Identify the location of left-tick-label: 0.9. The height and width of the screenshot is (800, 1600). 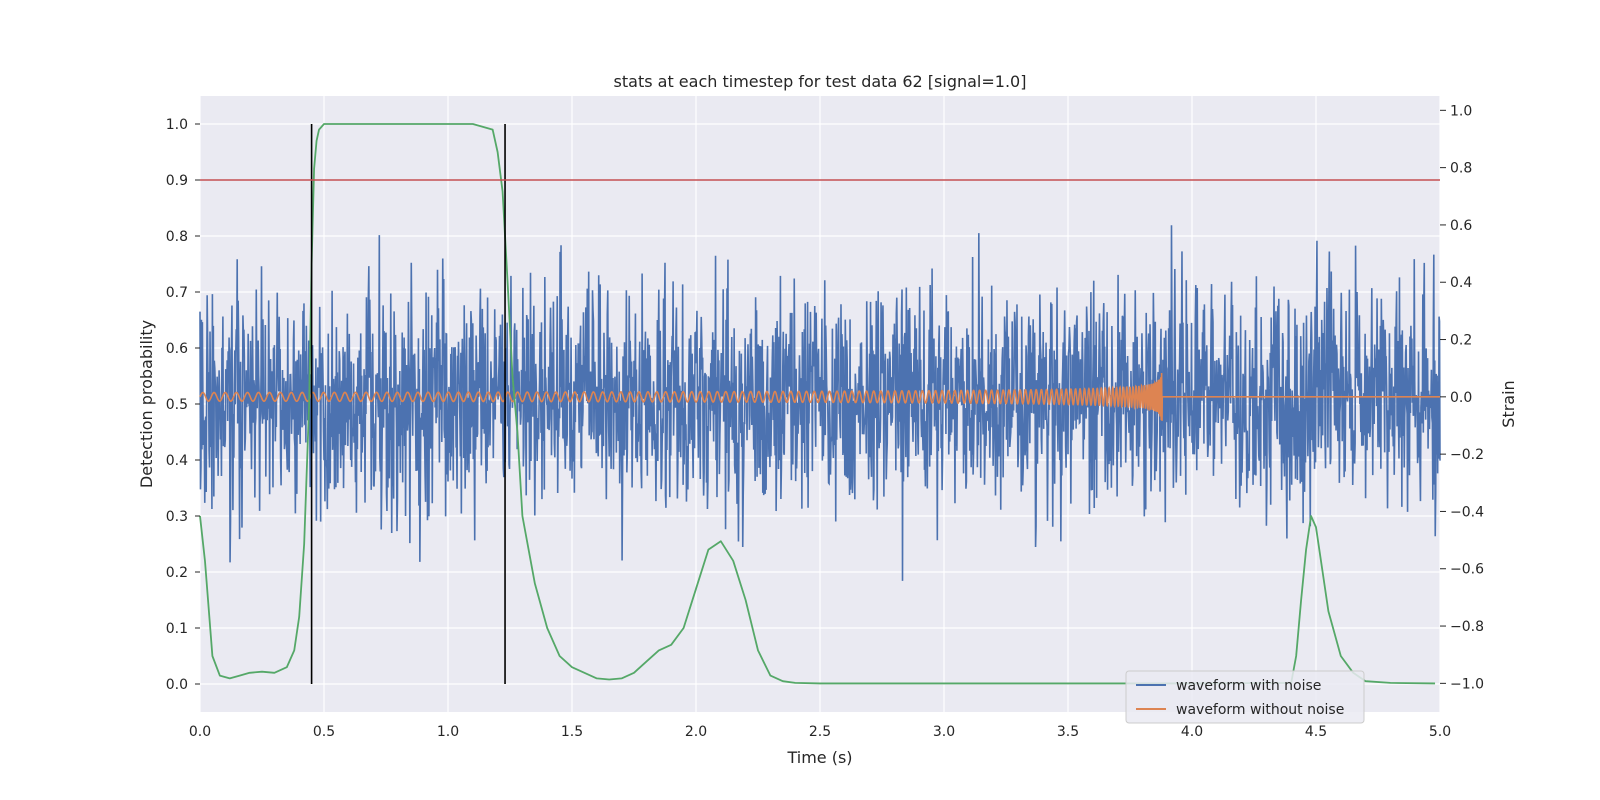
(177, 181).